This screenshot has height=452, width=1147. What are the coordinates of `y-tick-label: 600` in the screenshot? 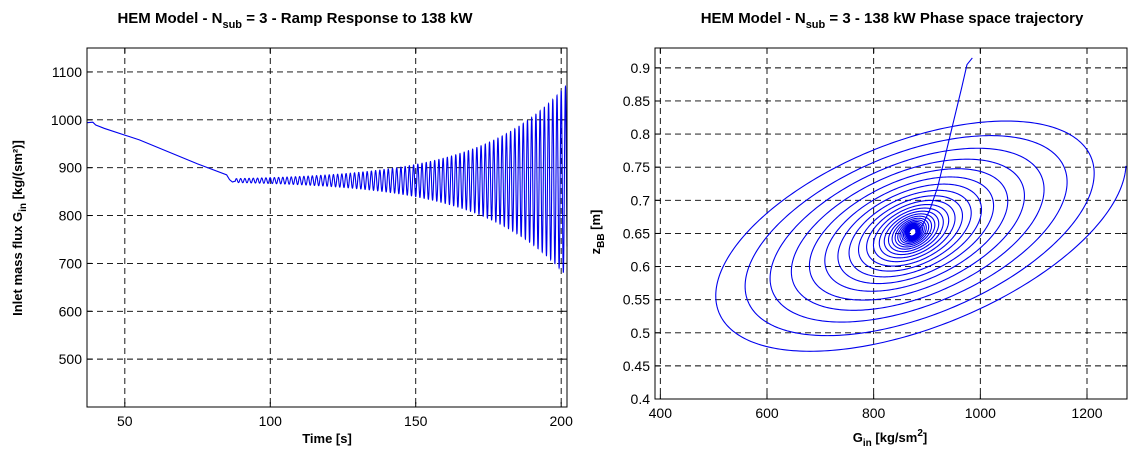 It's located at (71, 311).